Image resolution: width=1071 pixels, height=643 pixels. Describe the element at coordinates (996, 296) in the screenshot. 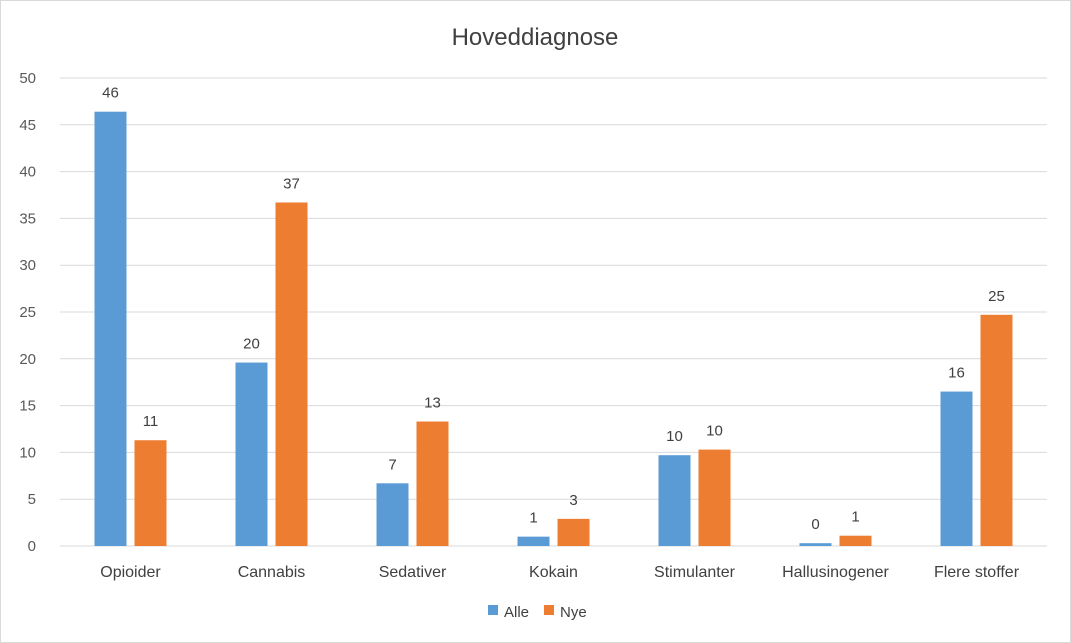

I see `data-label: 25` at that location.